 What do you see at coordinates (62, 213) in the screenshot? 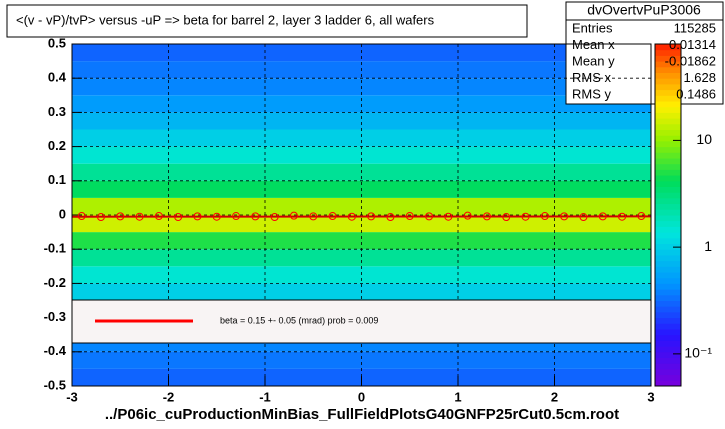
I see `y-tick-label: 0` at bounding box center [62, 213].